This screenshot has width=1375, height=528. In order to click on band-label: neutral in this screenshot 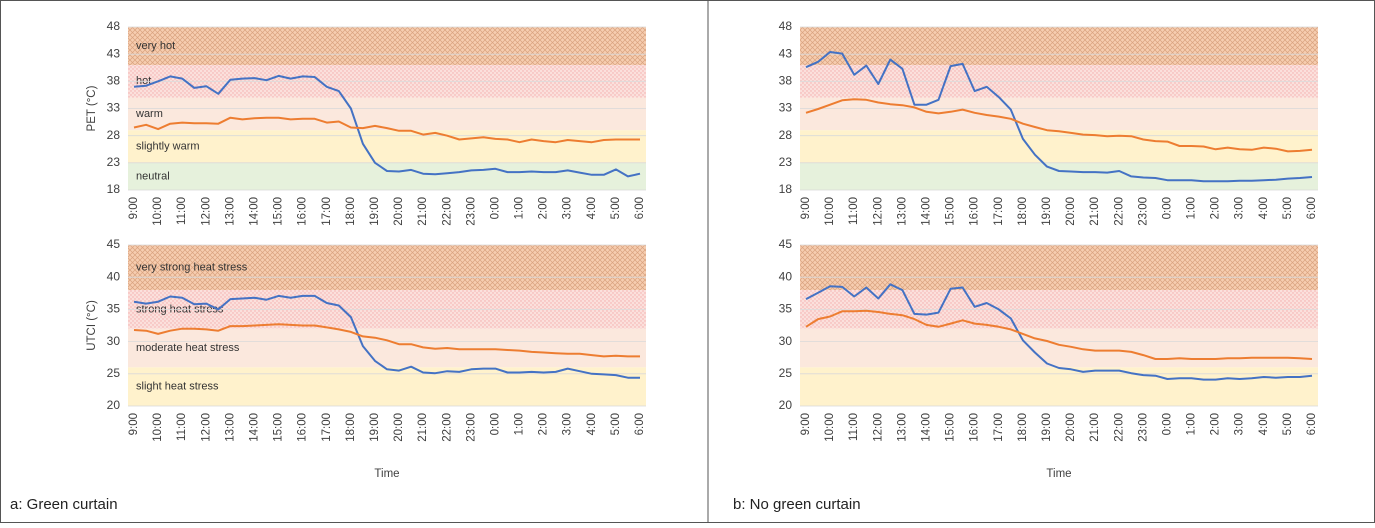, I will do `click(153, 176)`.